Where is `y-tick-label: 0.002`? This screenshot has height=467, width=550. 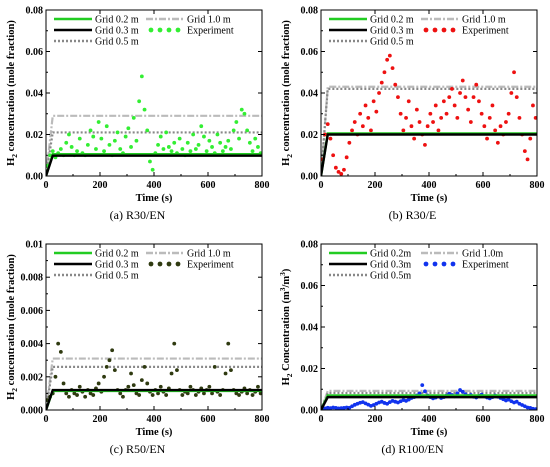 y-tick-label: 0.002 is located at coordinates (32, 377).